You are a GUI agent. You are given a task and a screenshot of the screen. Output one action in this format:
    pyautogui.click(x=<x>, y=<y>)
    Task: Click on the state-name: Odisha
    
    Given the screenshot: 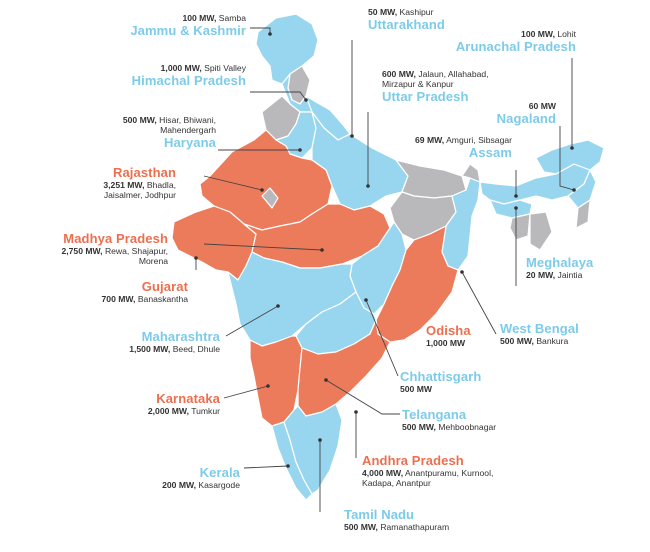 What is the action you would take?
    pyautogui.click(x=448, y=330)
    